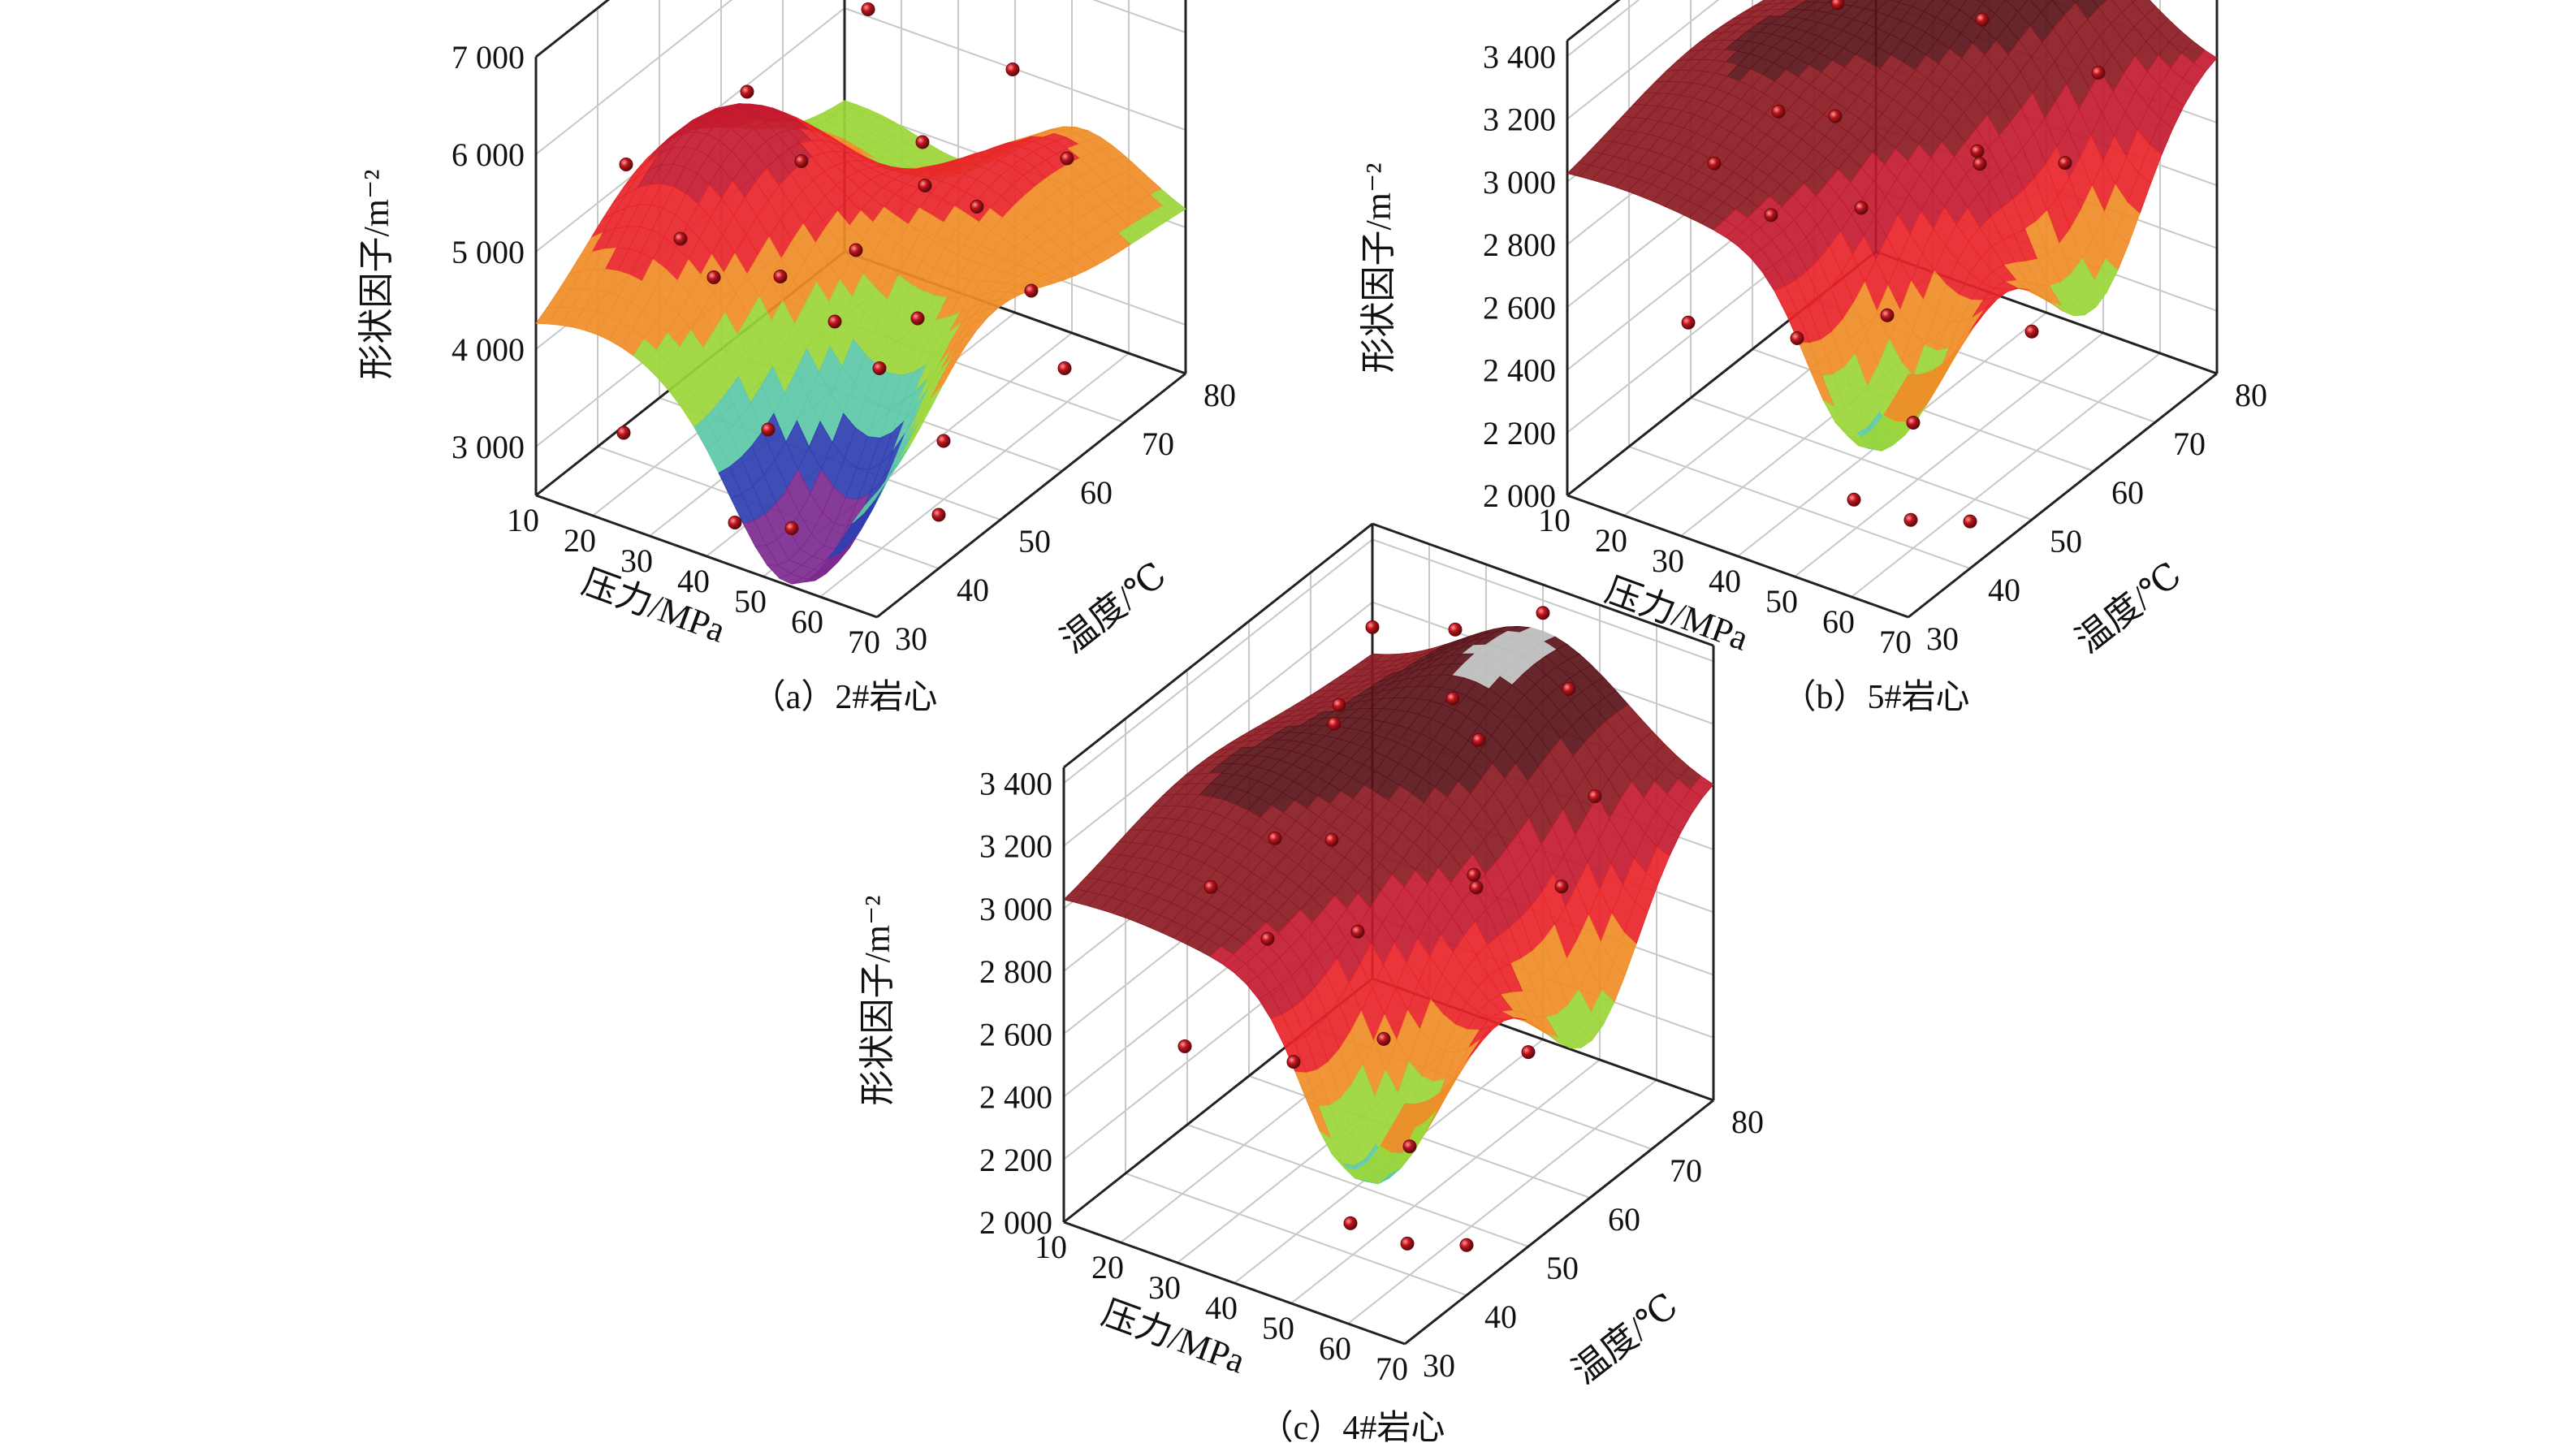  What do you see at coordinates (1015, 971) in the screenshot?
I see `z-tick-label: 2 800` at bounding box center [1015, 971].